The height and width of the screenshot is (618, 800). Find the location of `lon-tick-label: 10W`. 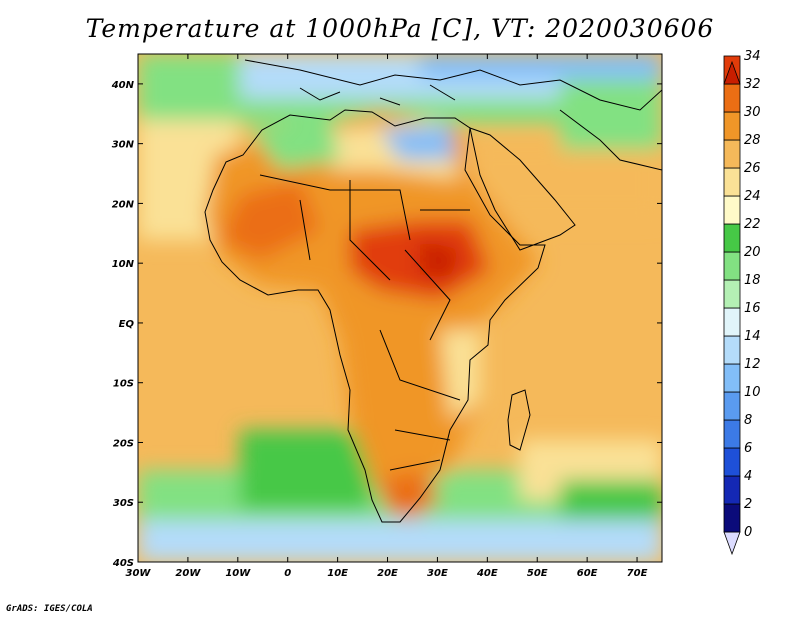

lon-tick-label: 10W is located at coordinates (238, 573).